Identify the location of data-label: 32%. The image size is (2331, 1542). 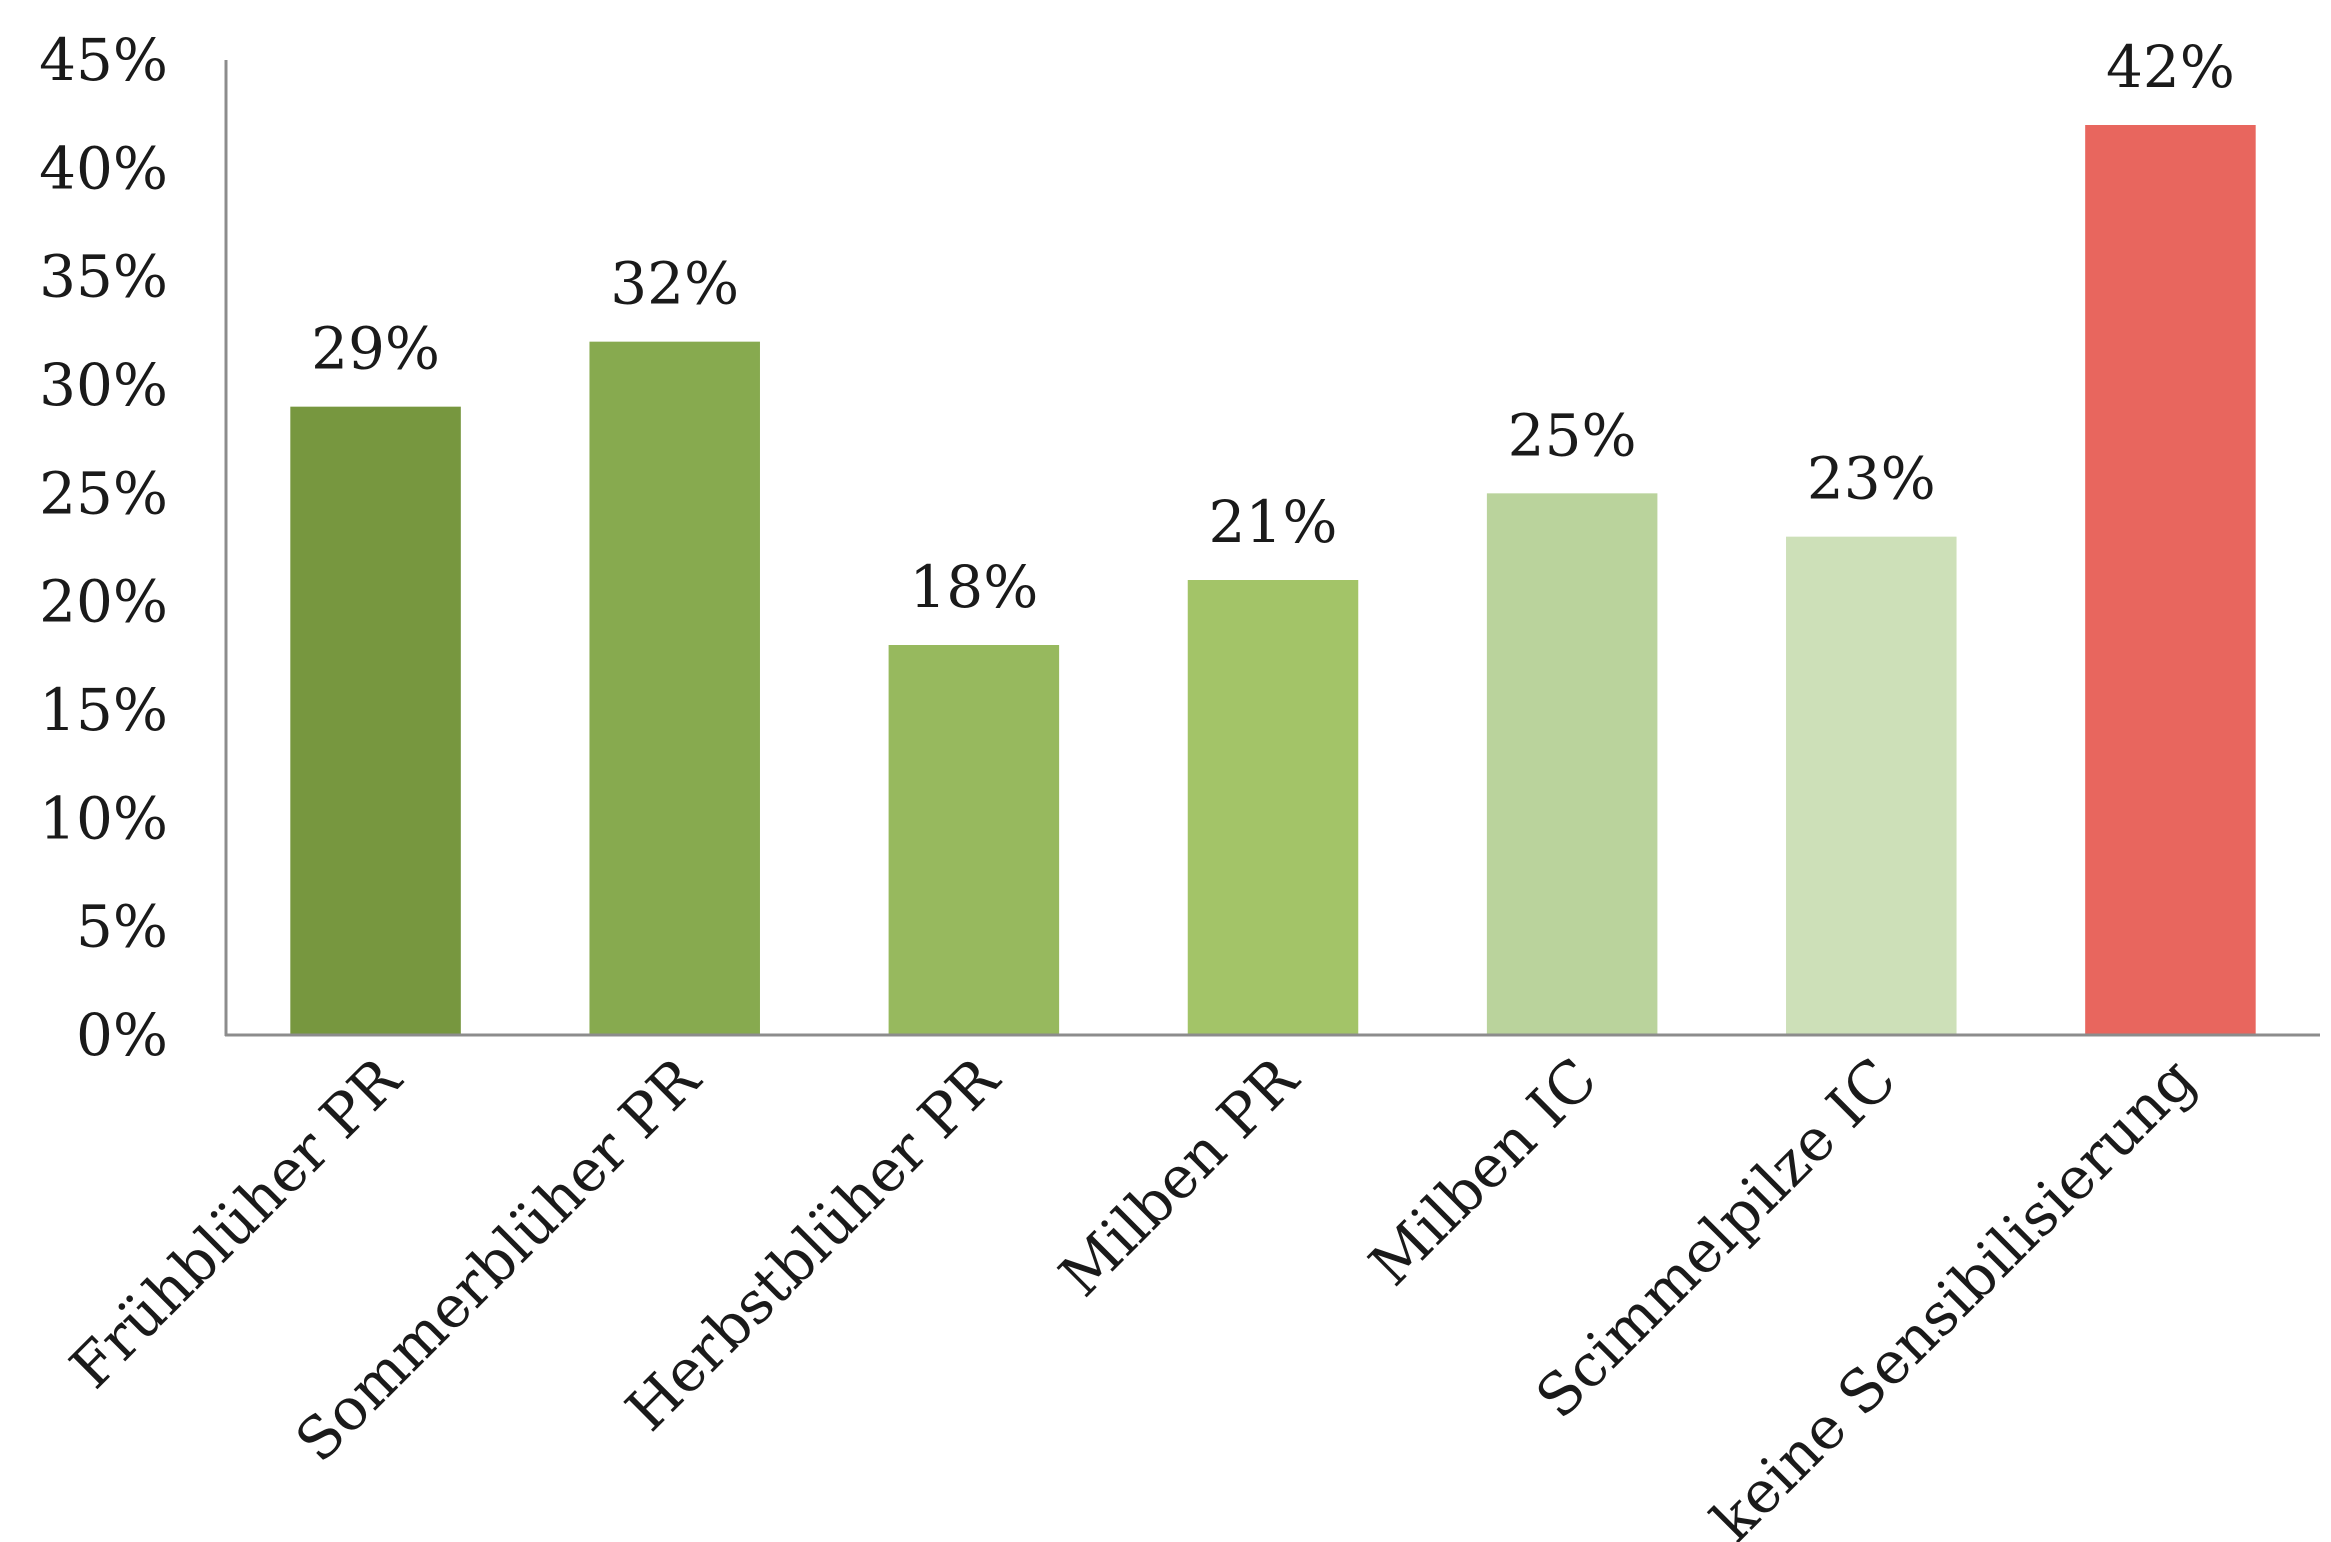
(674, 284).